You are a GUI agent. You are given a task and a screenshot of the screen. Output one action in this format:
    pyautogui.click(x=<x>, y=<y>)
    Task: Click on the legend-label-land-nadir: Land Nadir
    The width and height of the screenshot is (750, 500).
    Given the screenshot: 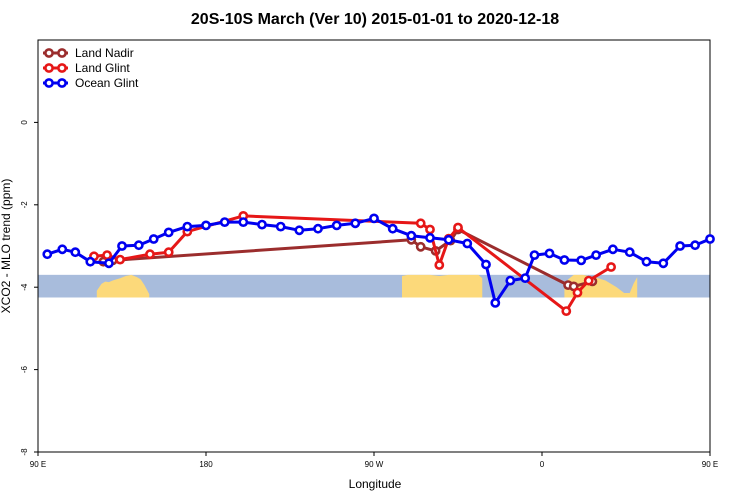 What is the action you would take?
    pyautogui.click(x=104, y=53)
    